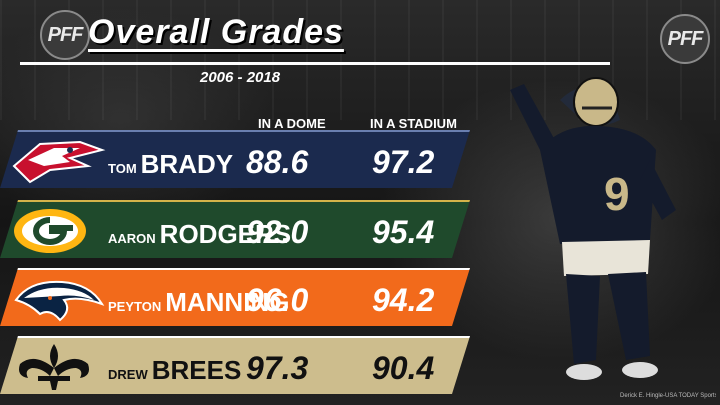  I want to click on title-underline, so click(315, 63).